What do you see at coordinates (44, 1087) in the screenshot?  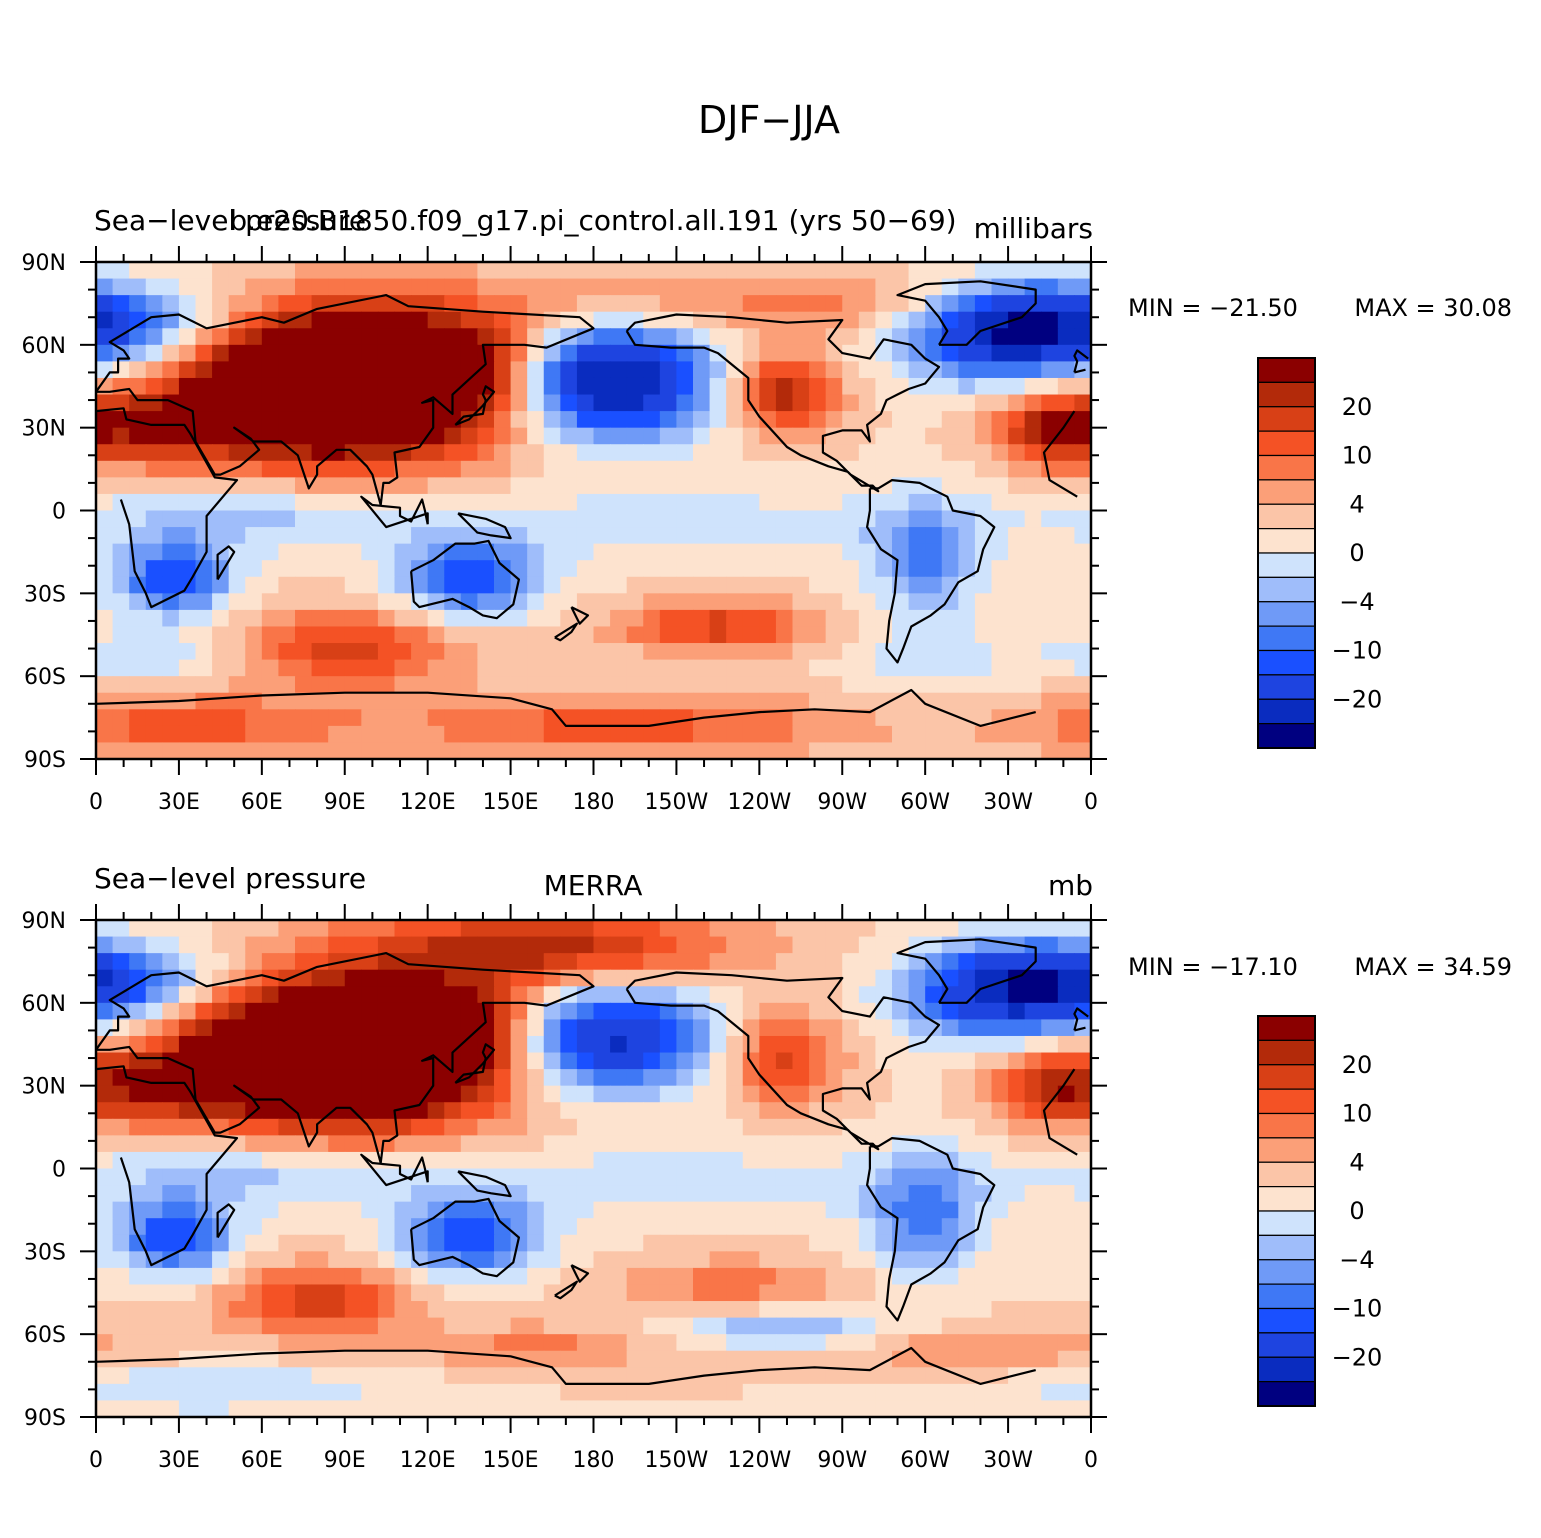 I see `lat-tick-label: 30N` at bounding box center [44, 1087].